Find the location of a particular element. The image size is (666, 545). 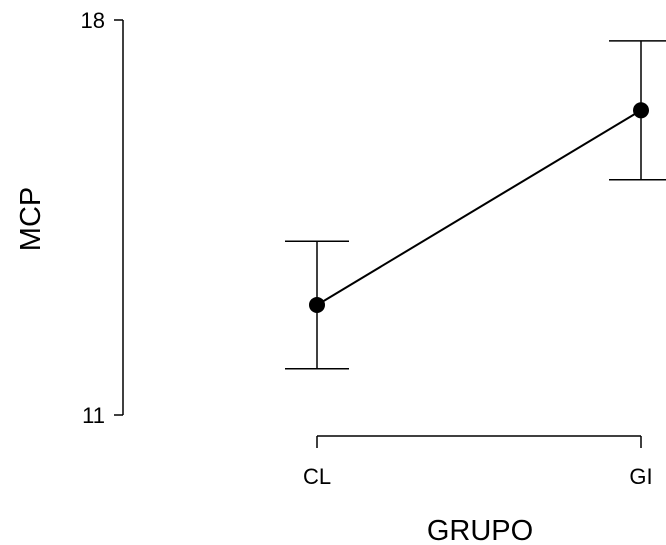

x-tick-label: GI is located at coordinates (640, 476).